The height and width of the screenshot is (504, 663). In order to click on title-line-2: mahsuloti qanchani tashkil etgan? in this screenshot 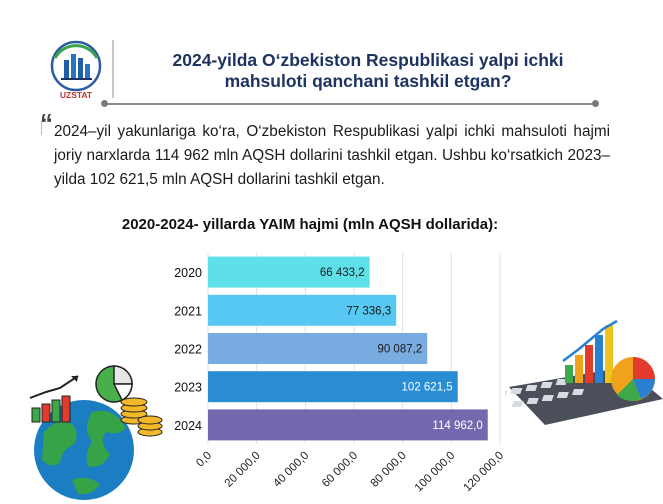, I will do `click(368, 81)`.